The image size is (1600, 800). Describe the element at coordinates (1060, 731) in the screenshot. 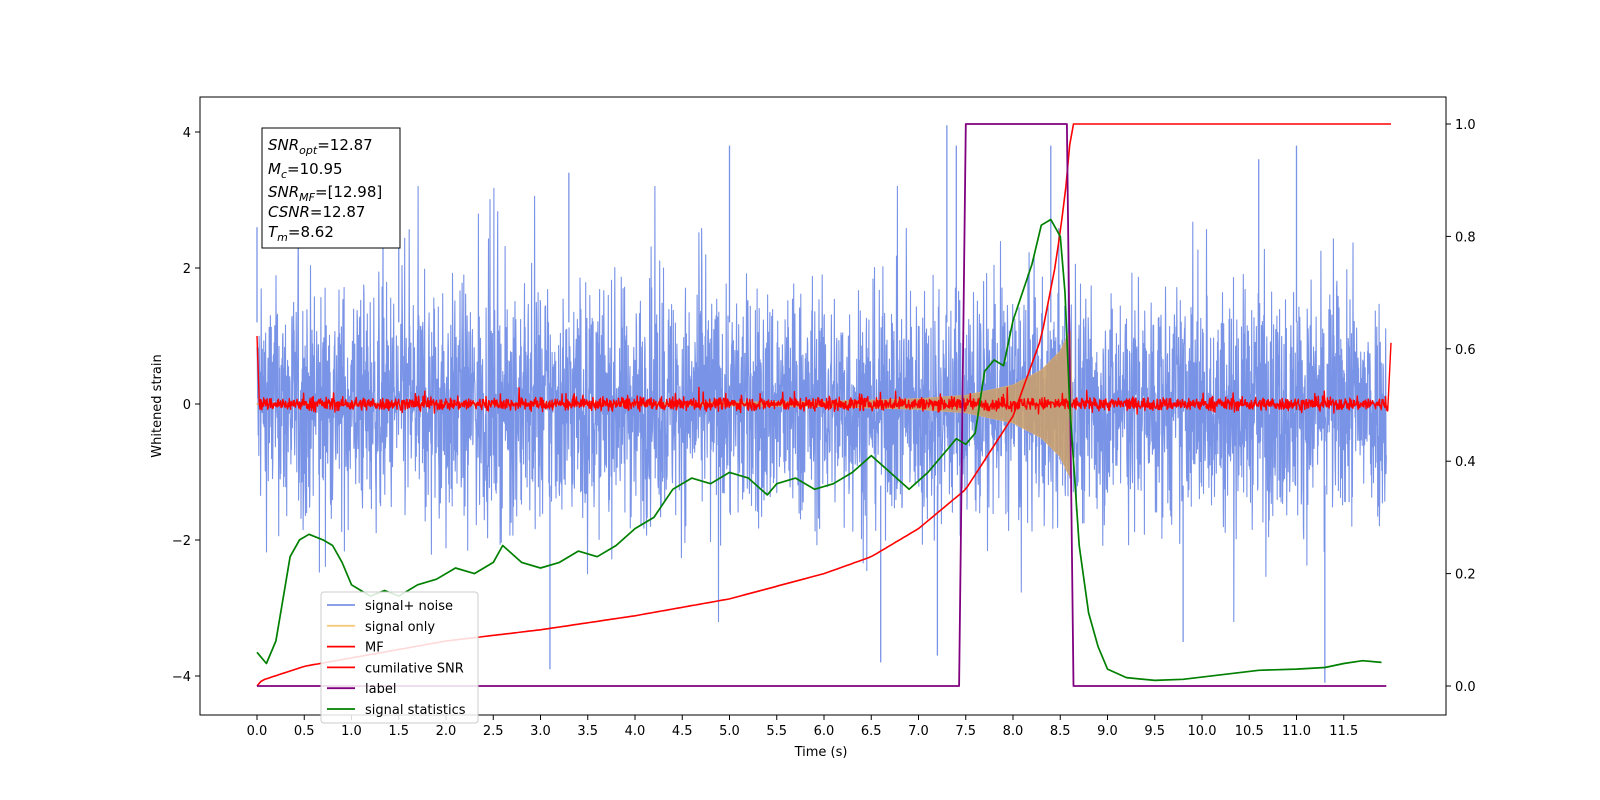

I see `x-tick-label: 8.5` at that location.